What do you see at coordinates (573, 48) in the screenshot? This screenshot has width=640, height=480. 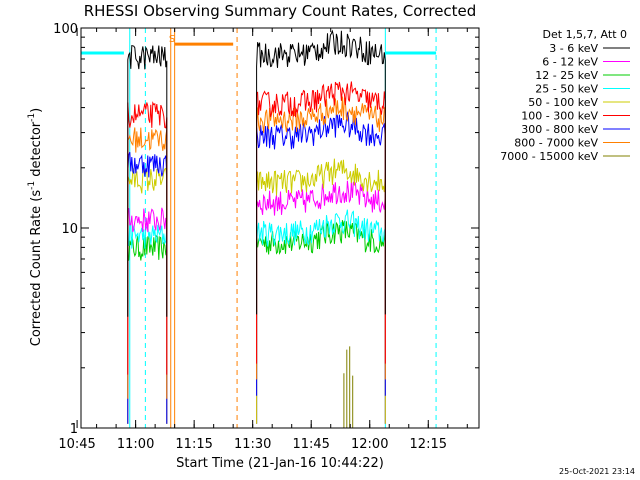 I see `legend-label: 3 - 6 keV` at bounding box center [573, 48].